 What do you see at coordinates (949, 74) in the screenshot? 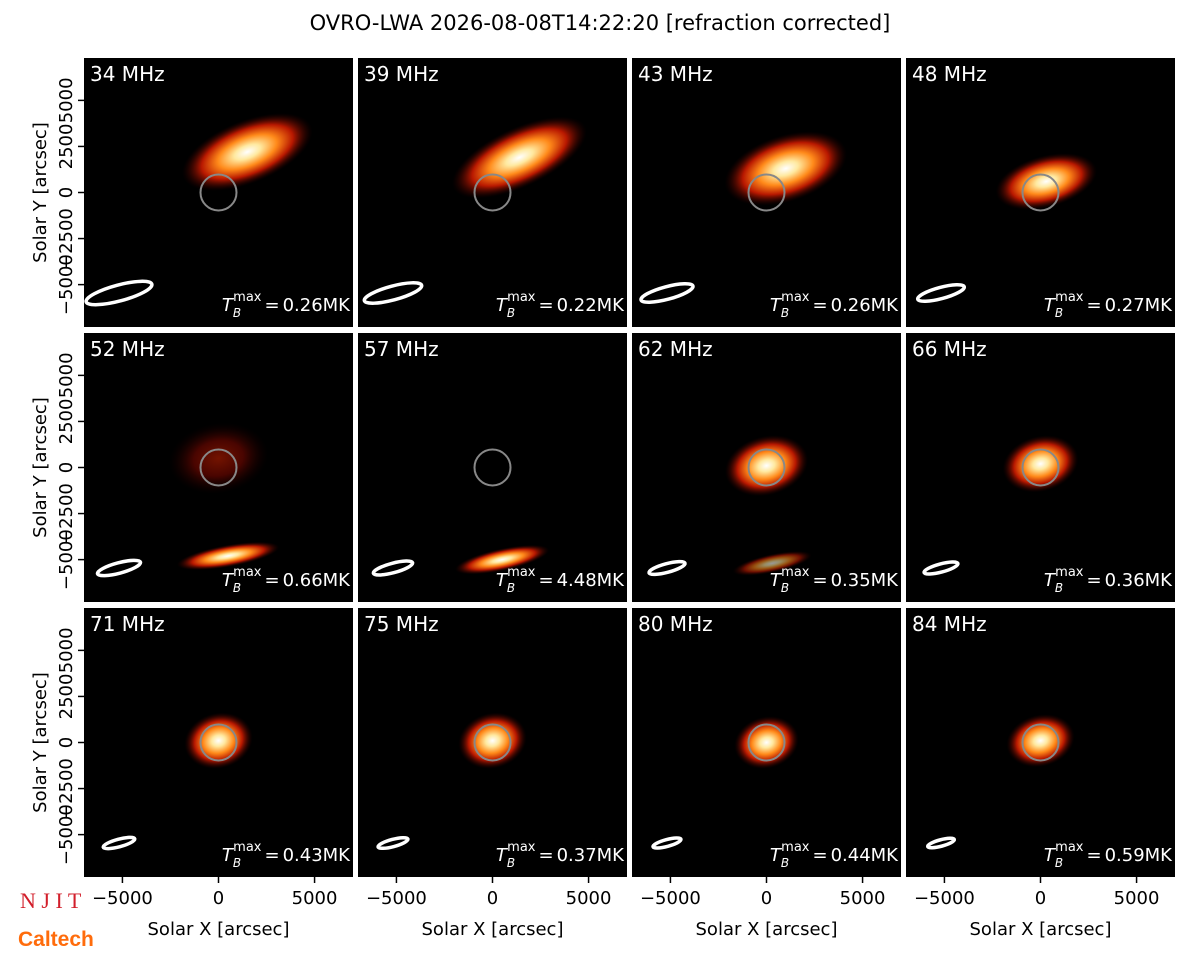
I see `frequency-label: 48 MHz` at bounding box center [949, 74].